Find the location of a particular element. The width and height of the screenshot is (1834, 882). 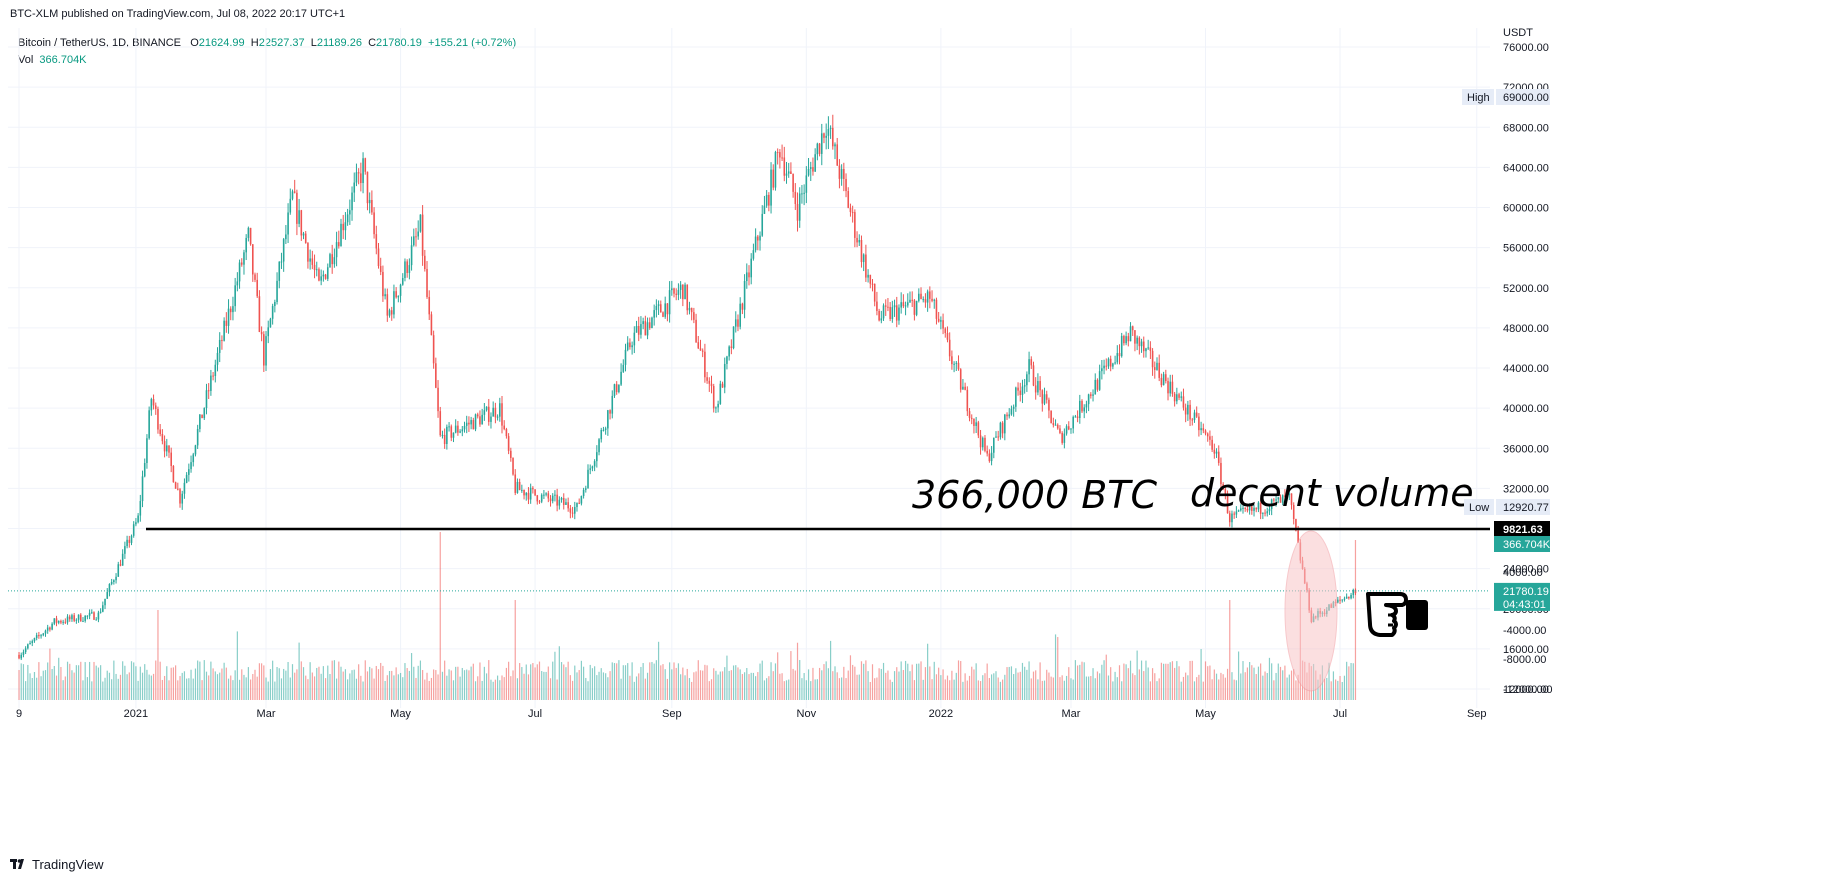

last-price-tag is located at coordinates (1522, 596).